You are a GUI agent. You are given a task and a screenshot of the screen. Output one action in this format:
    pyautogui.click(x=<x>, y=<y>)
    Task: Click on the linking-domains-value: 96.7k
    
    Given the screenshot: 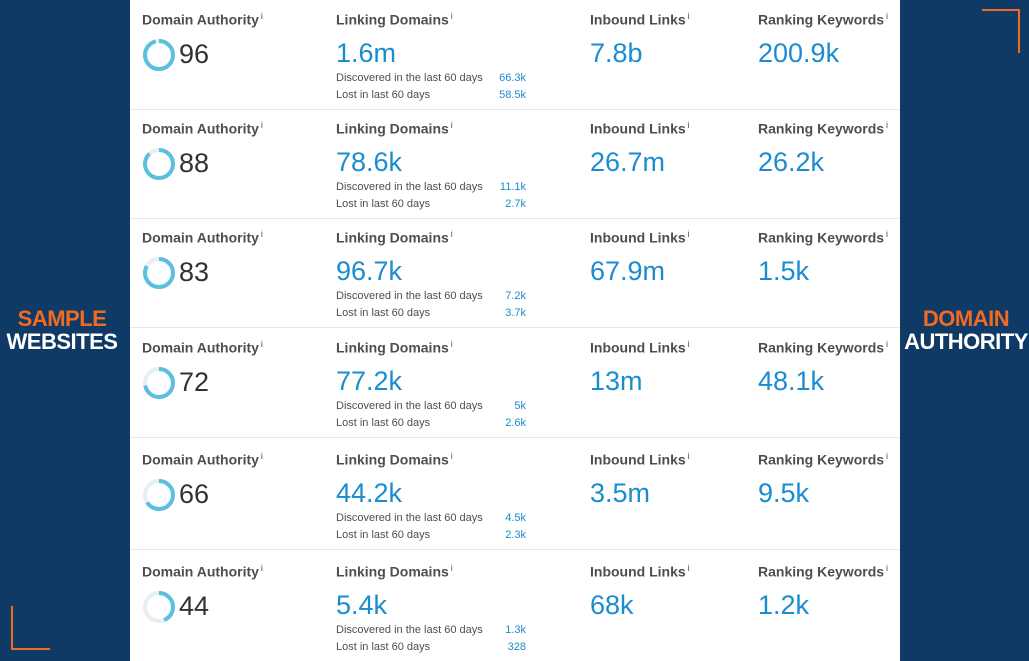 What is the action you would take?
    pyautogui.click(x=369, y=271)
    